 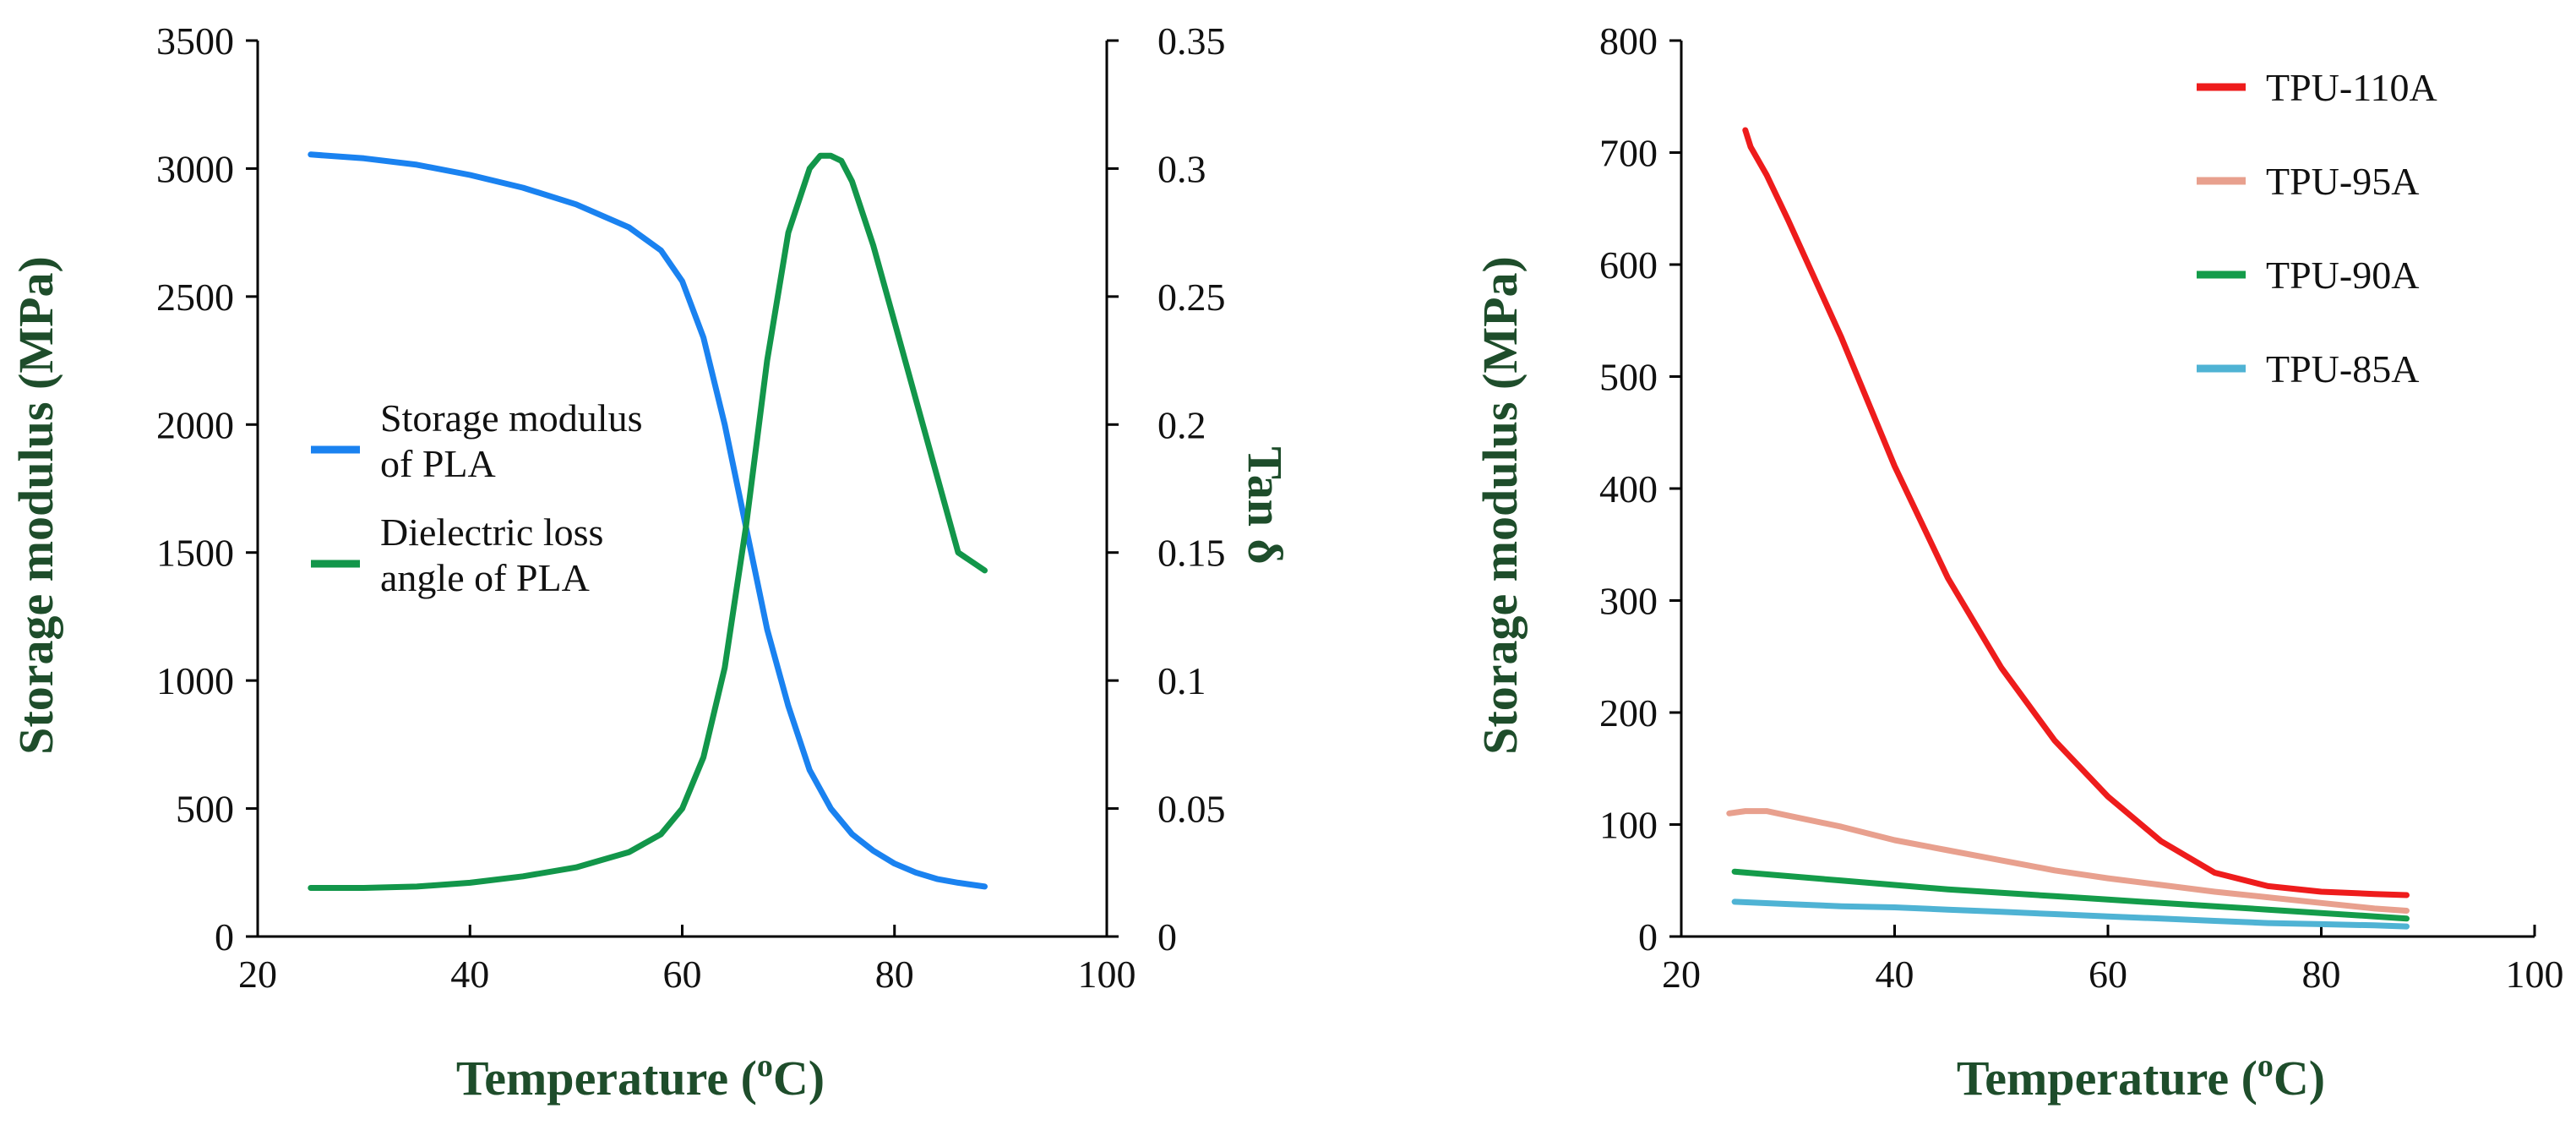 What do you see at coordinates (205, 809) in the screenshot?
I see `left-y-tick-label: 500` at bounding box center [205, 809].